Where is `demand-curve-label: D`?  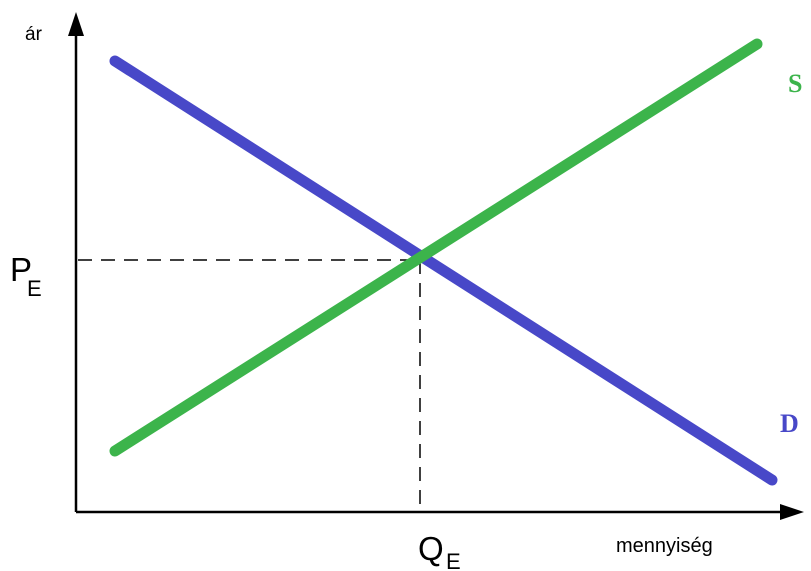 demand-curve-label: D is located at coordinates (789, 423).